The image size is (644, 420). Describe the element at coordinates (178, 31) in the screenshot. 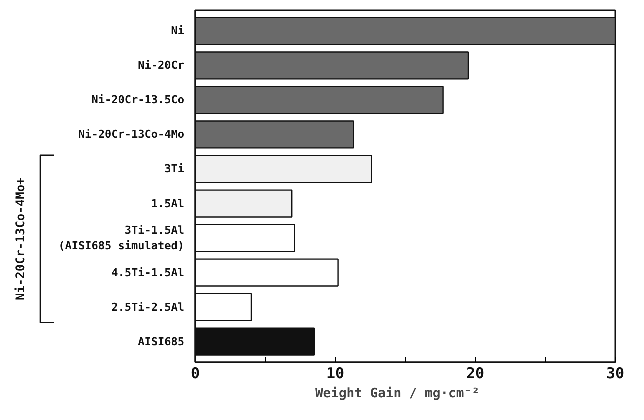

I see `y-tick-label: Ni` at that location.